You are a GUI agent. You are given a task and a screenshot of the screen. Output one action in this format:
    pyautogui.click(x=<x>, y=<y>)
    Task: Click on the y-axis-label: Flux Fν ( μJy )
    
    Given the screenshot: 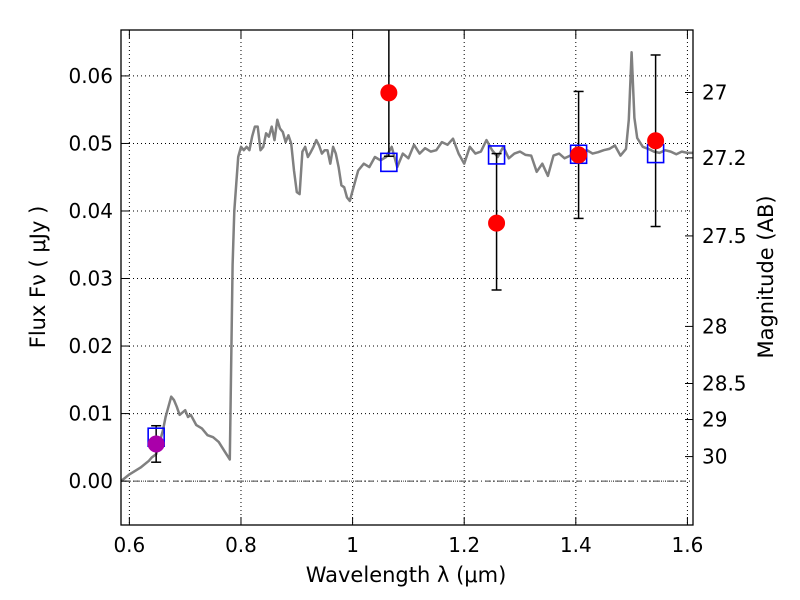 What is the action you would take?
    pyautogui.click(x=38, y=277)
    